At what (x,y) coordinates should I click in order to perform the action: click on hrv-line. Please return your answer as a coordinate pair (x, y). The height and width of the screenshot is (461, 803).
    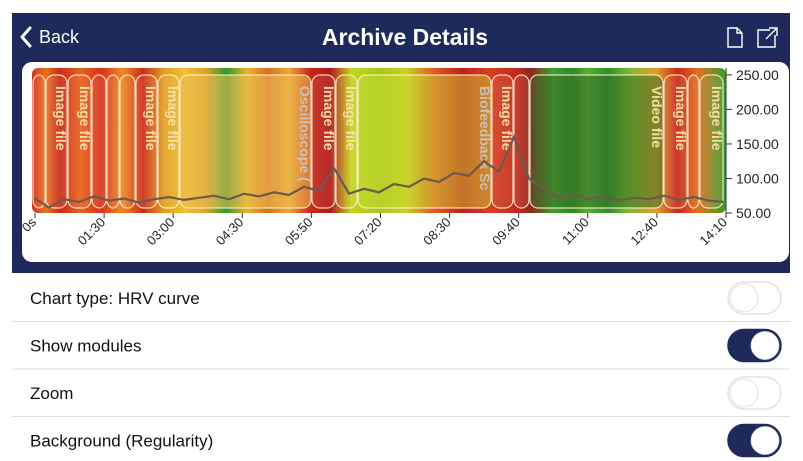
    Looking at the image, I should click on (379, 171).